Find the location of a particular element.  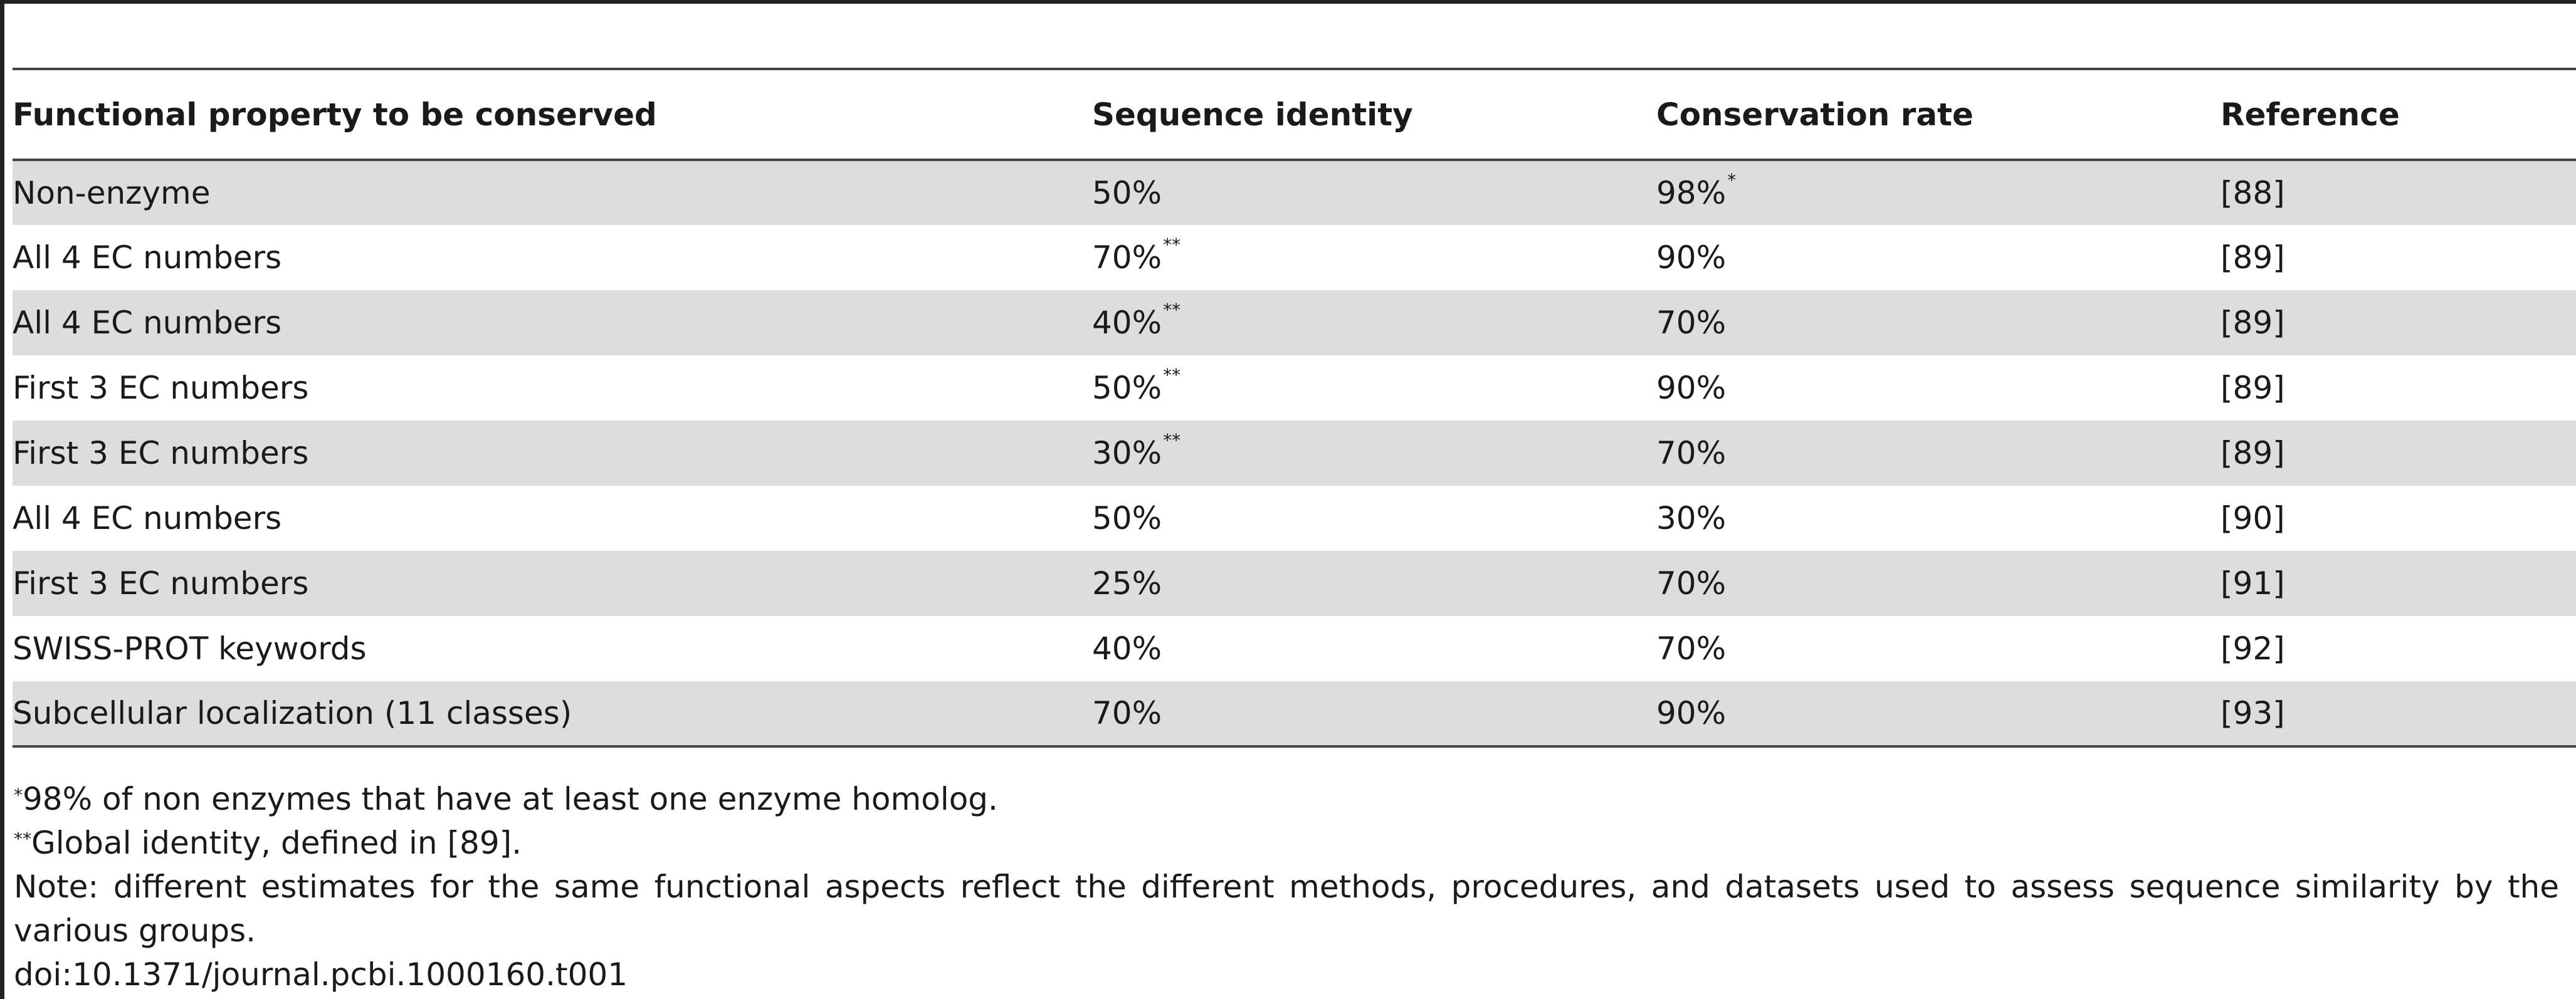

table-row: First 3 EC numbers 50%** 90% [89] is located at coordinates (1294, 388).